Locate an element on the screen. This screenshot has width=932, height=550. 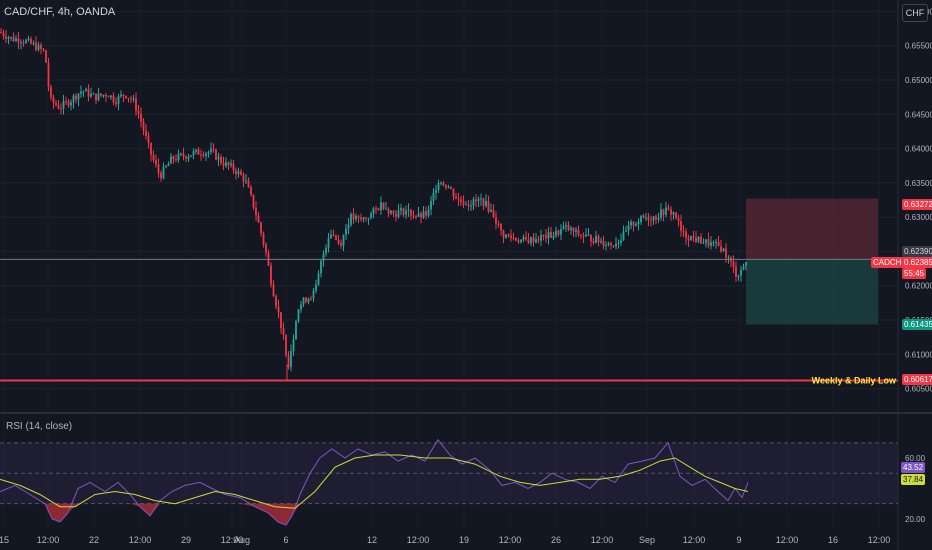
symbol-title: CAD/CHF, 4h, OANDA is located at coordinates (60, 12).